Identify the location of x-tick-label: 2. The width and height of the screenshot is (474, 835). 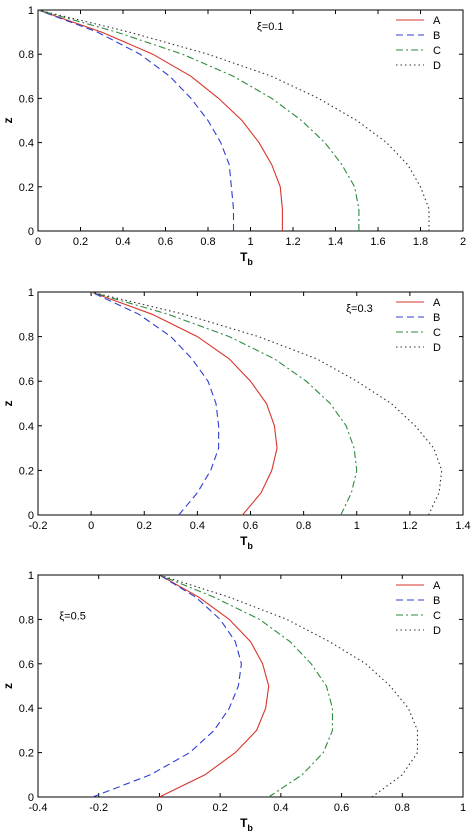
(463, 242).